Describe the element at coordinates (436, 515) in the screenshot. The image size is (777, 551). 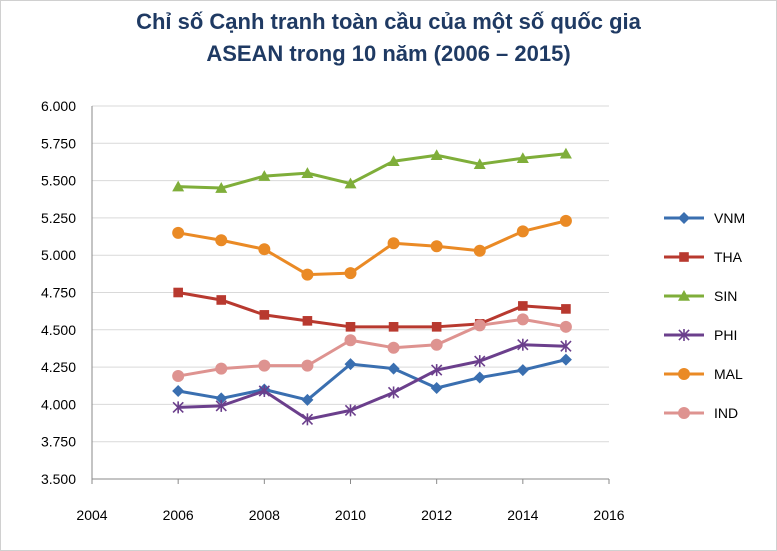
I see `x-tick-label: 2012` at that location.